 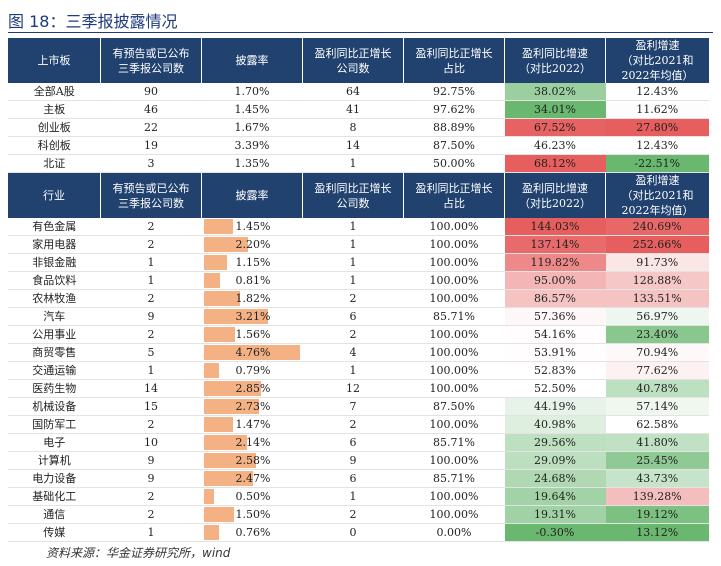 What do you see at coordinates (454, 163) in the screenshot?
I see `cell-share: 50.00%` at bounding box center [454, 163].